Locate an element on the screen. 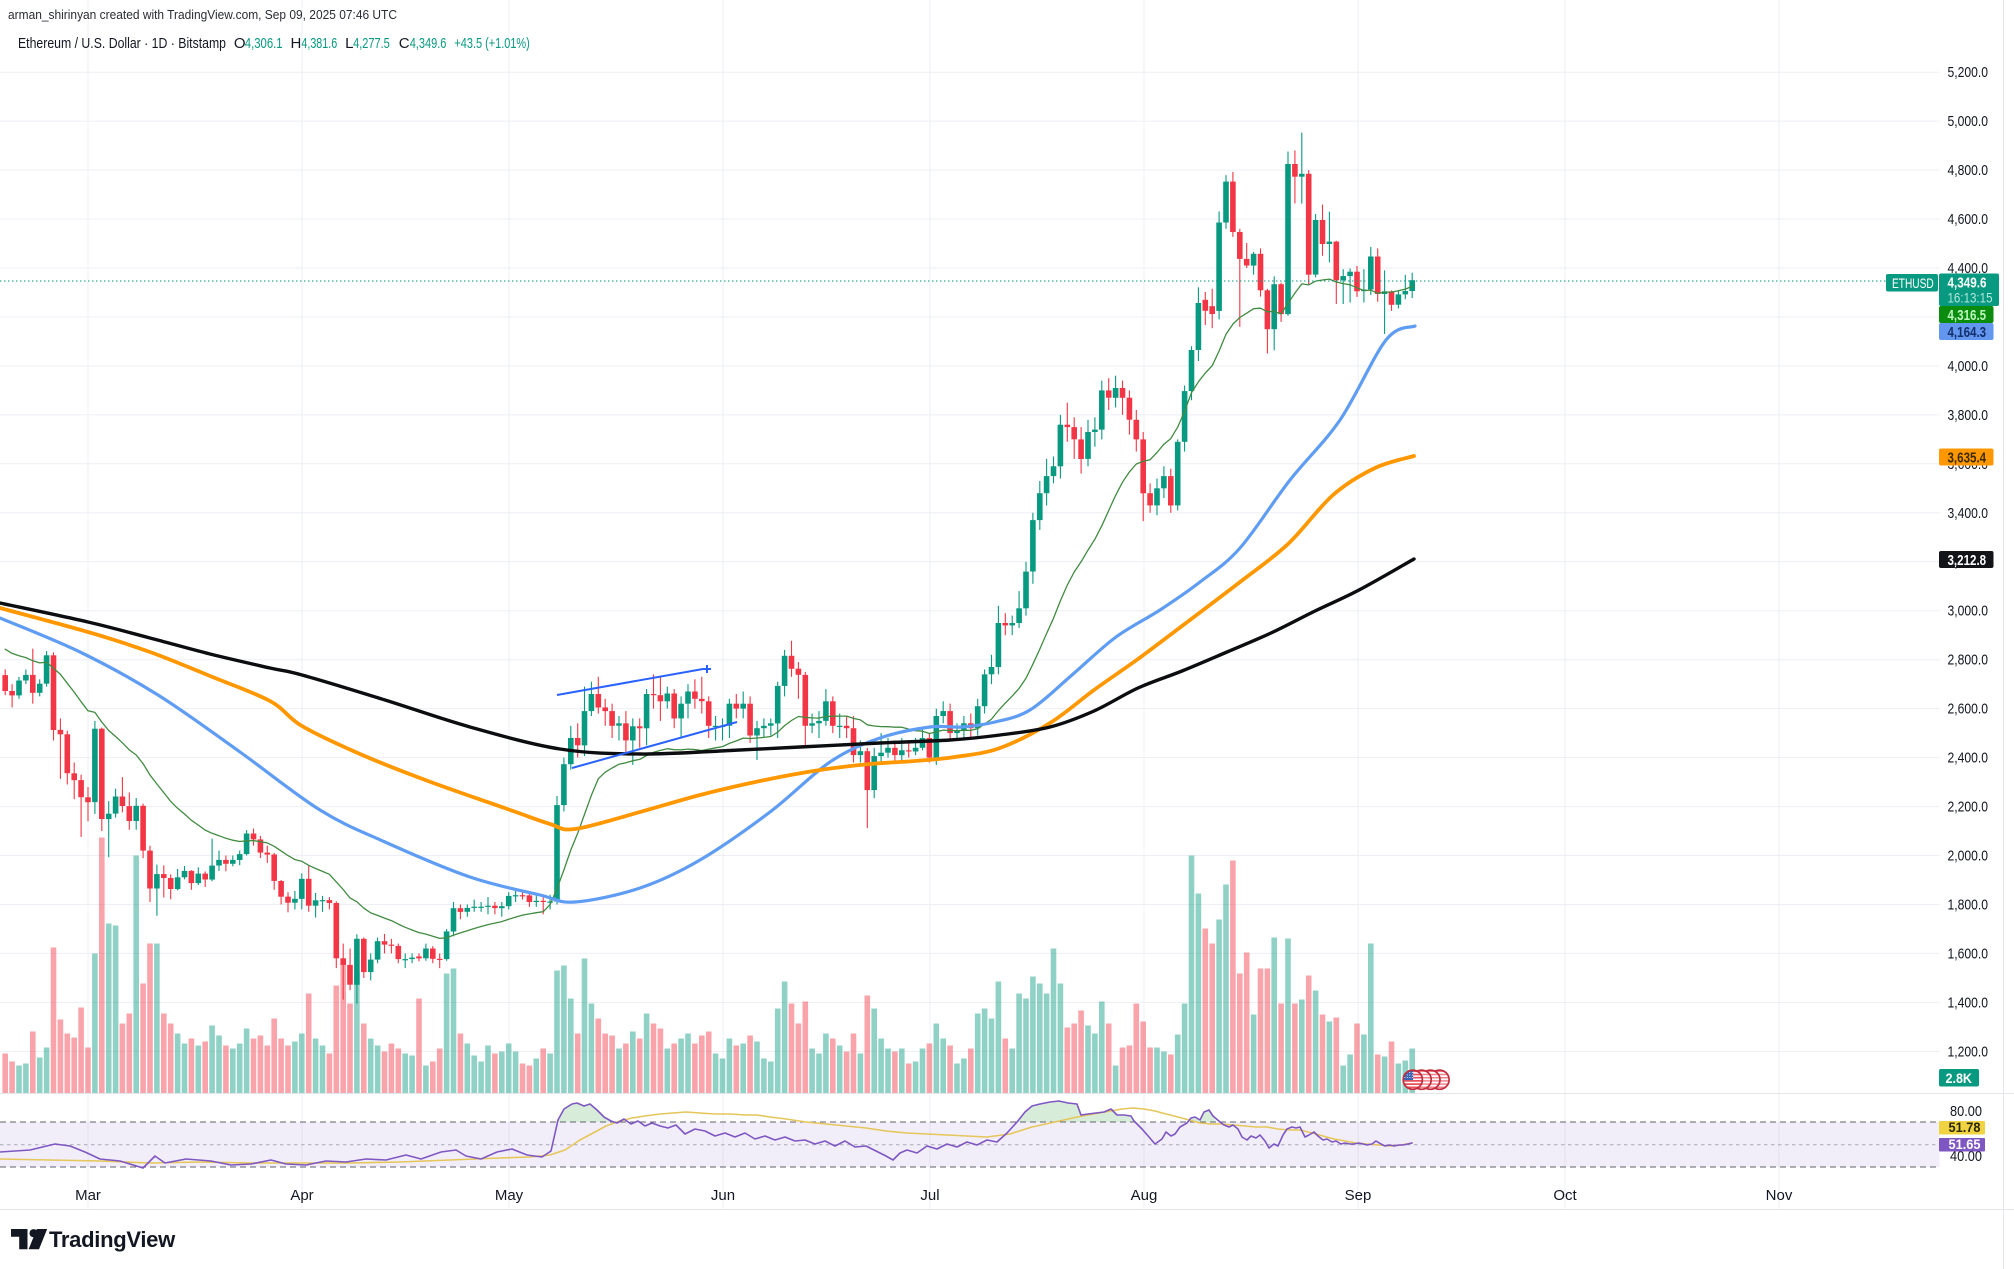  svg-text: 2,800.0 is located at coordinates (1968, 660).